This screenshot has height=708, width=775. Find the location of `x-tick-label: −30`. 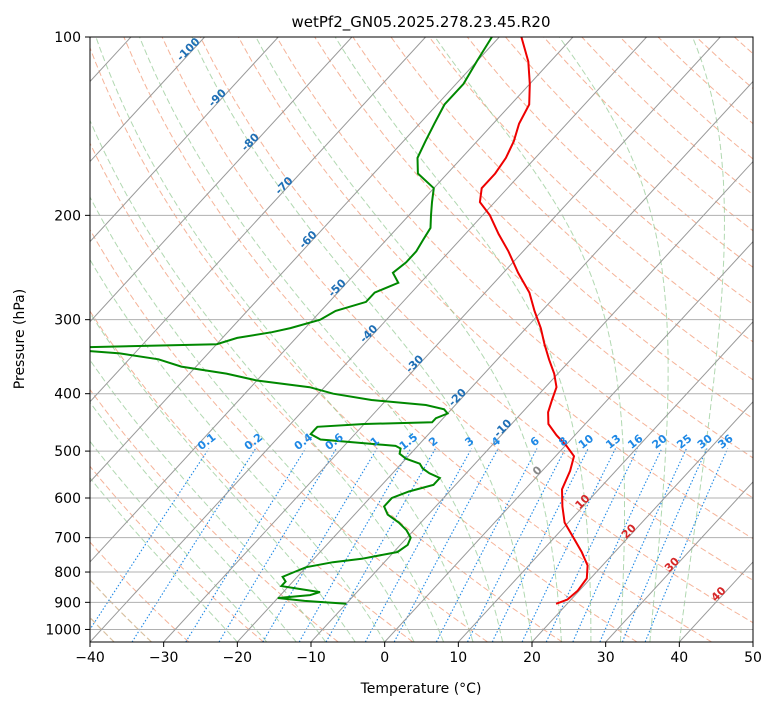

x-tick-label: −30 is located at coordinates (164, 658).